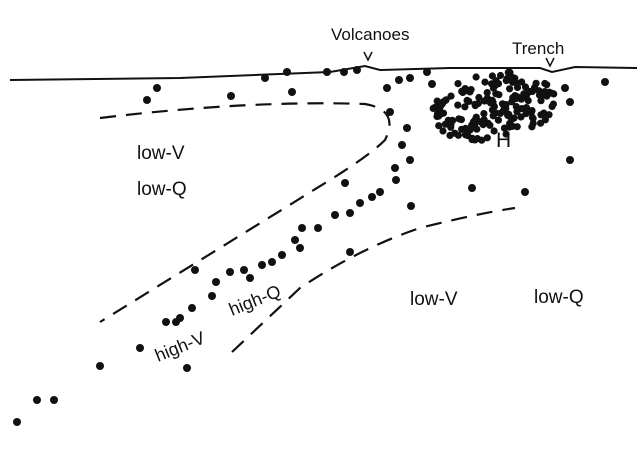 The height and width of the screenshot is (462, 637). I want to click on surface-line, so click(323, 72).